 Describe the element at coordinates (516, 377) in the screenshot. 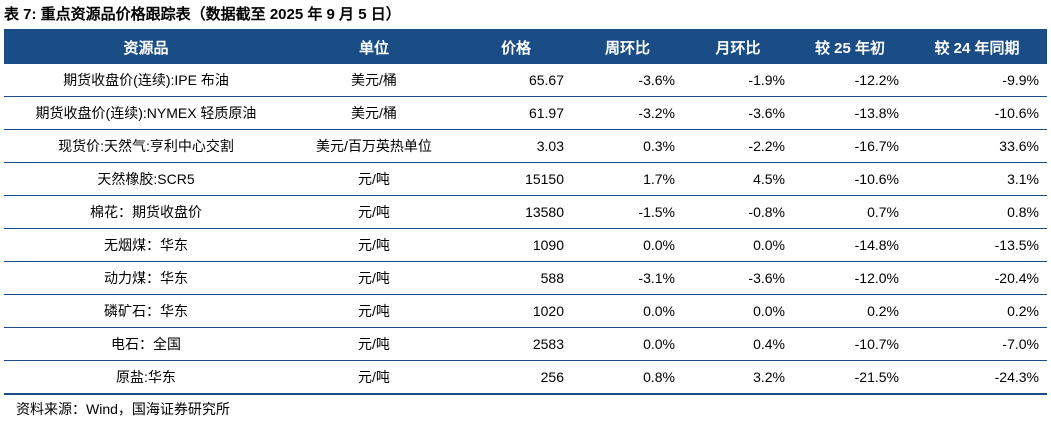

I see `price-cell: 256` at that location.